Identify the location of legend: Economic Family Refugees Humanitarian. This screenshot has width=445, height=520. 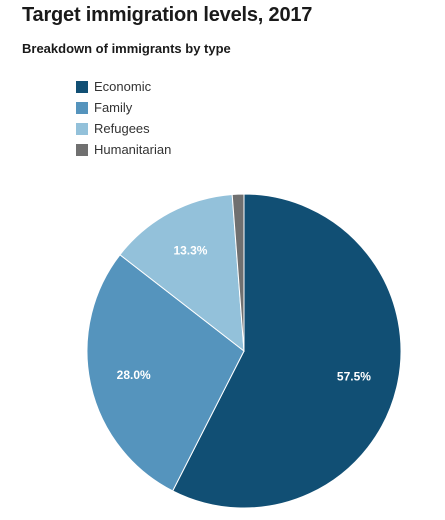
(123, 118).